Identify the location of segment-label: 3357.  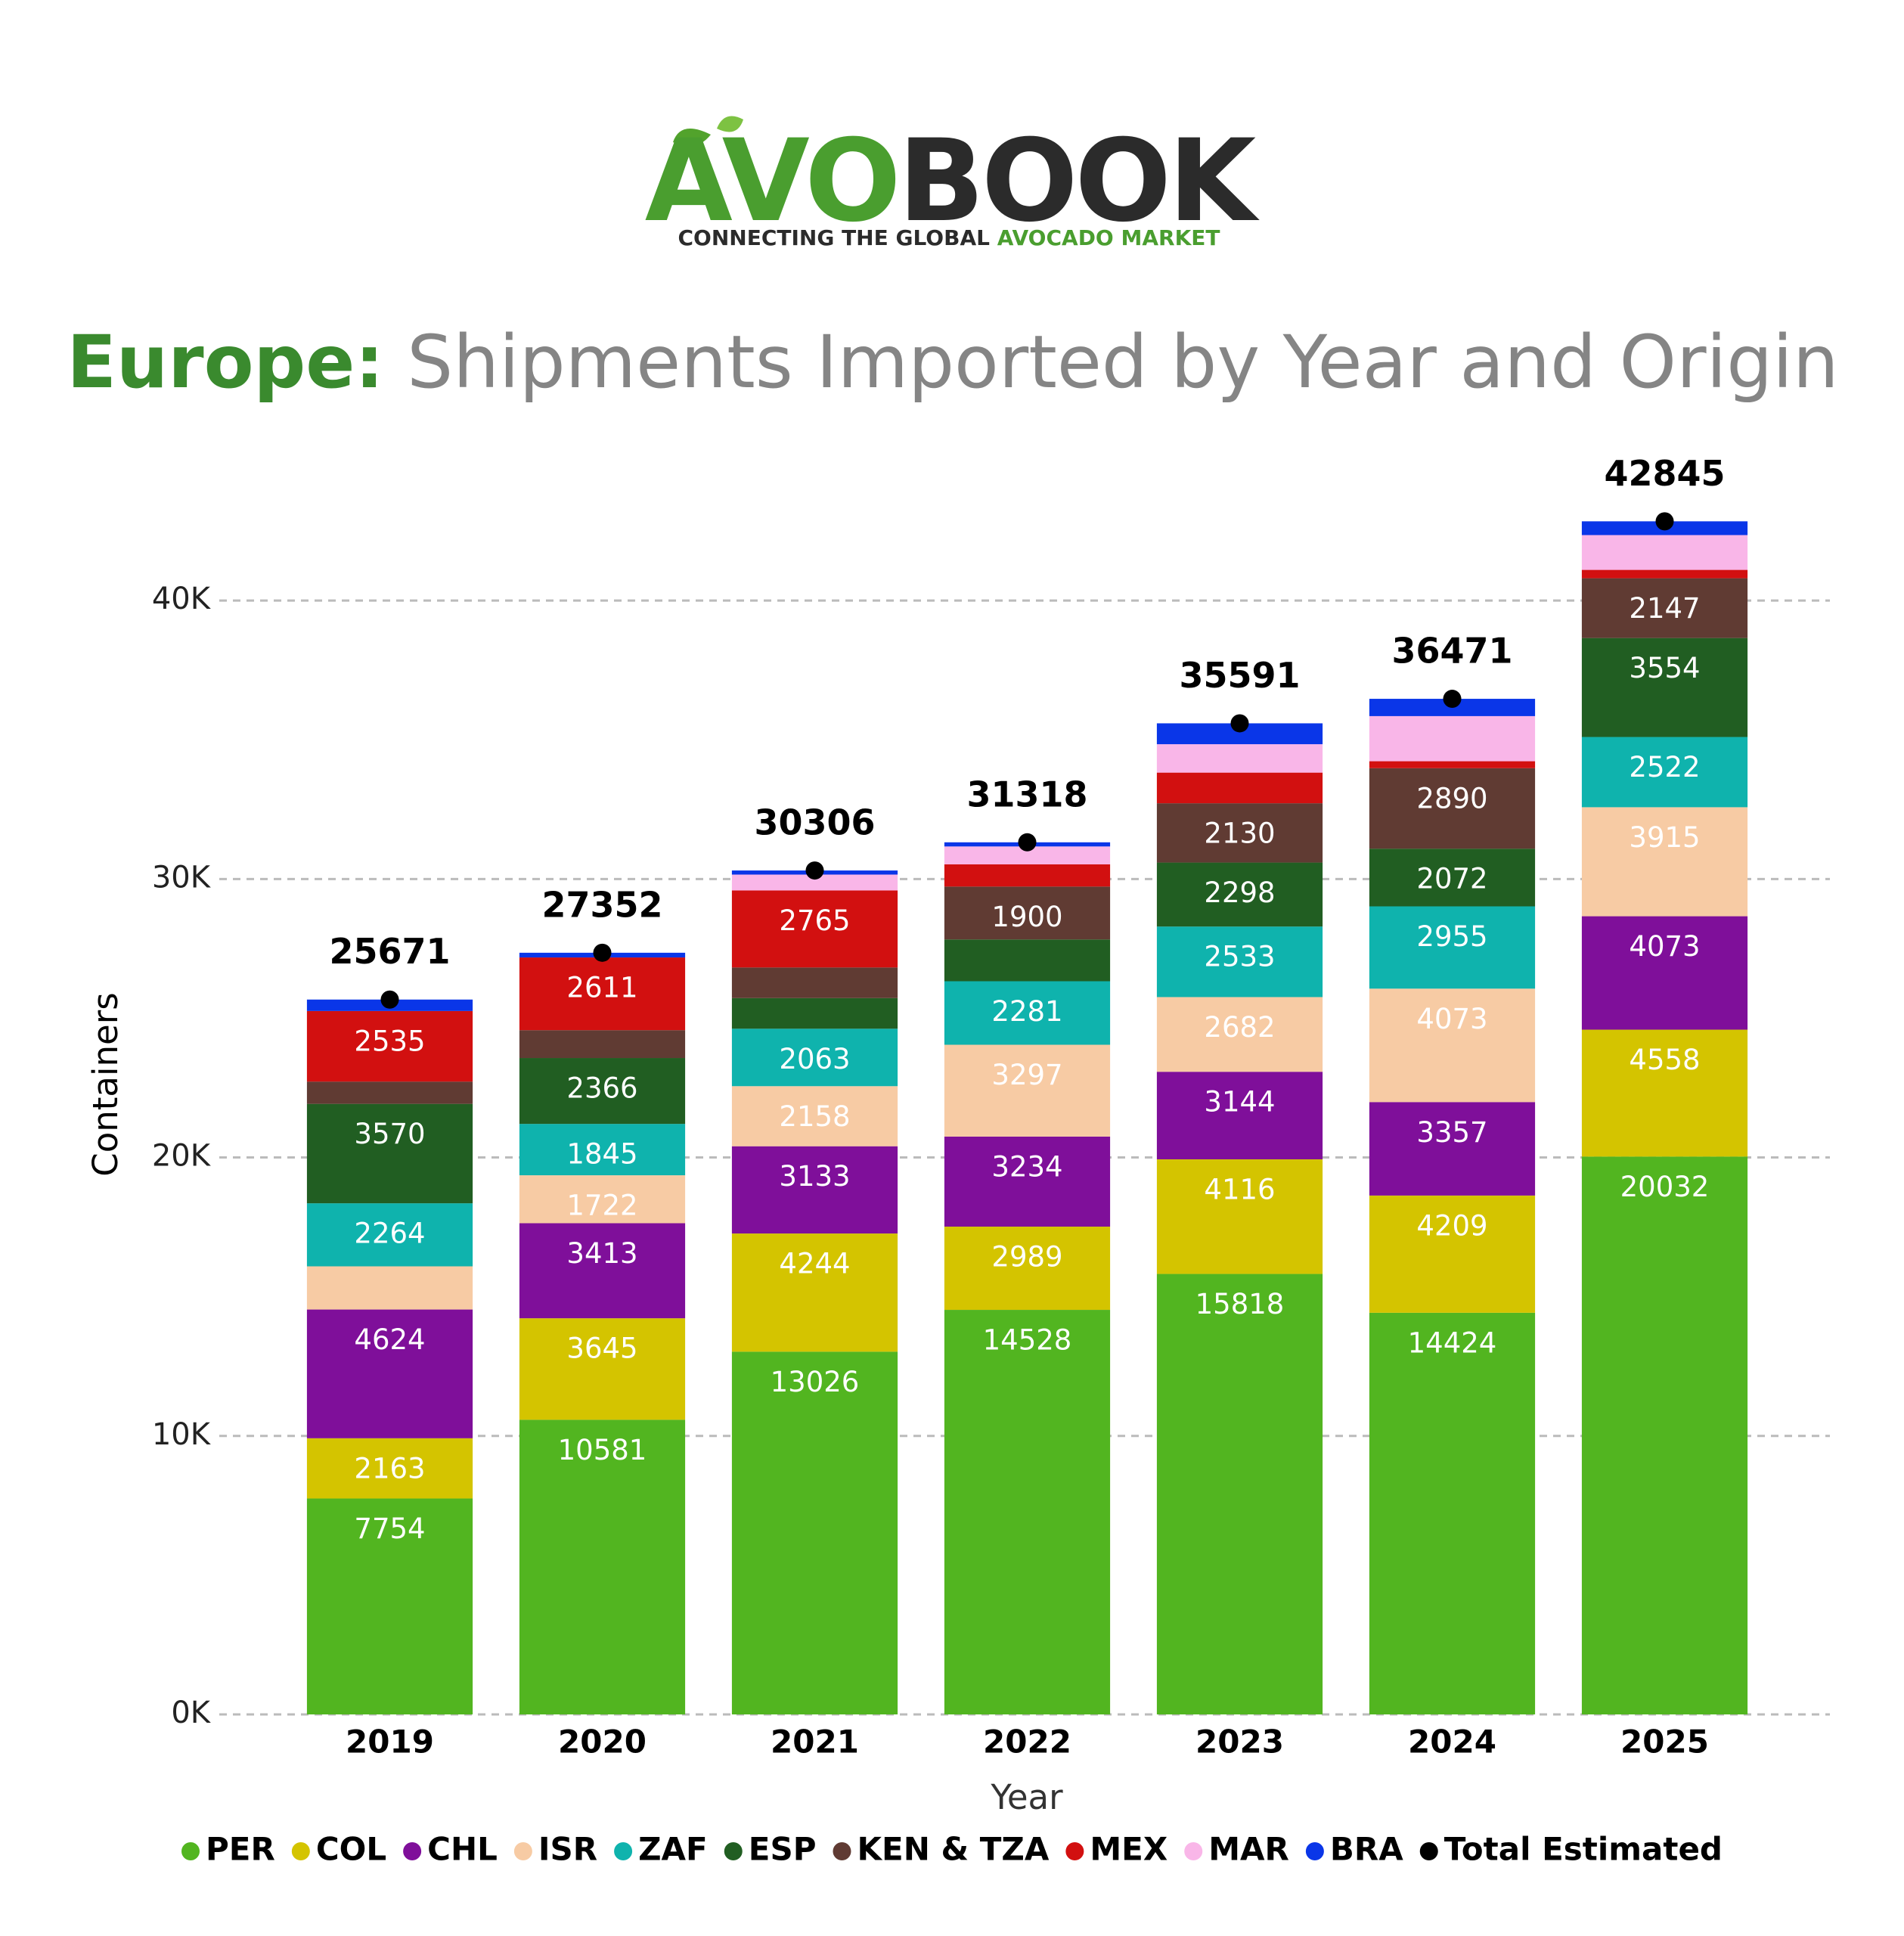
(1451, 1132).